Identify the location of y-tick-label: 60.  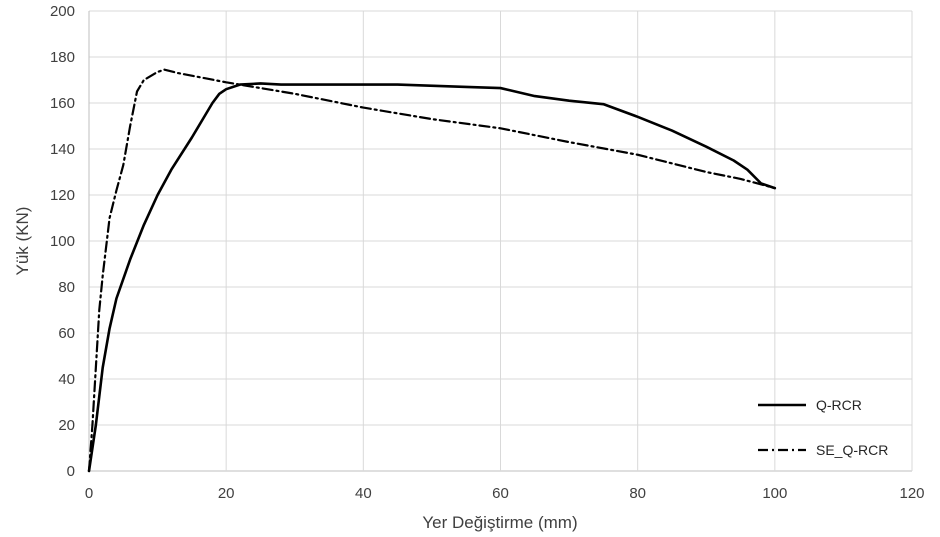
(66, 333).